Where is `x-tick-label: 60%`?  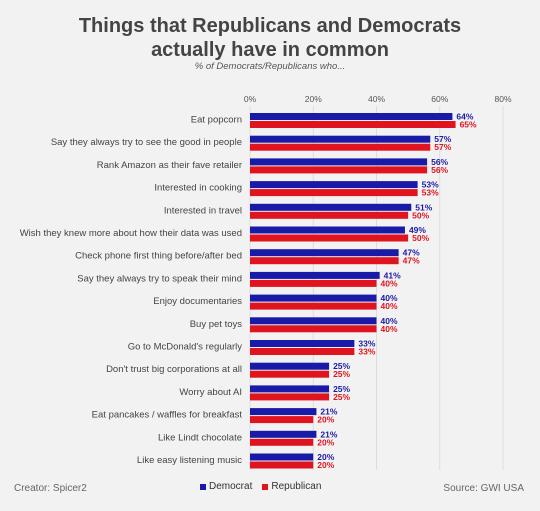 x-tick-label: 60% is located at coordinates (439, 99).